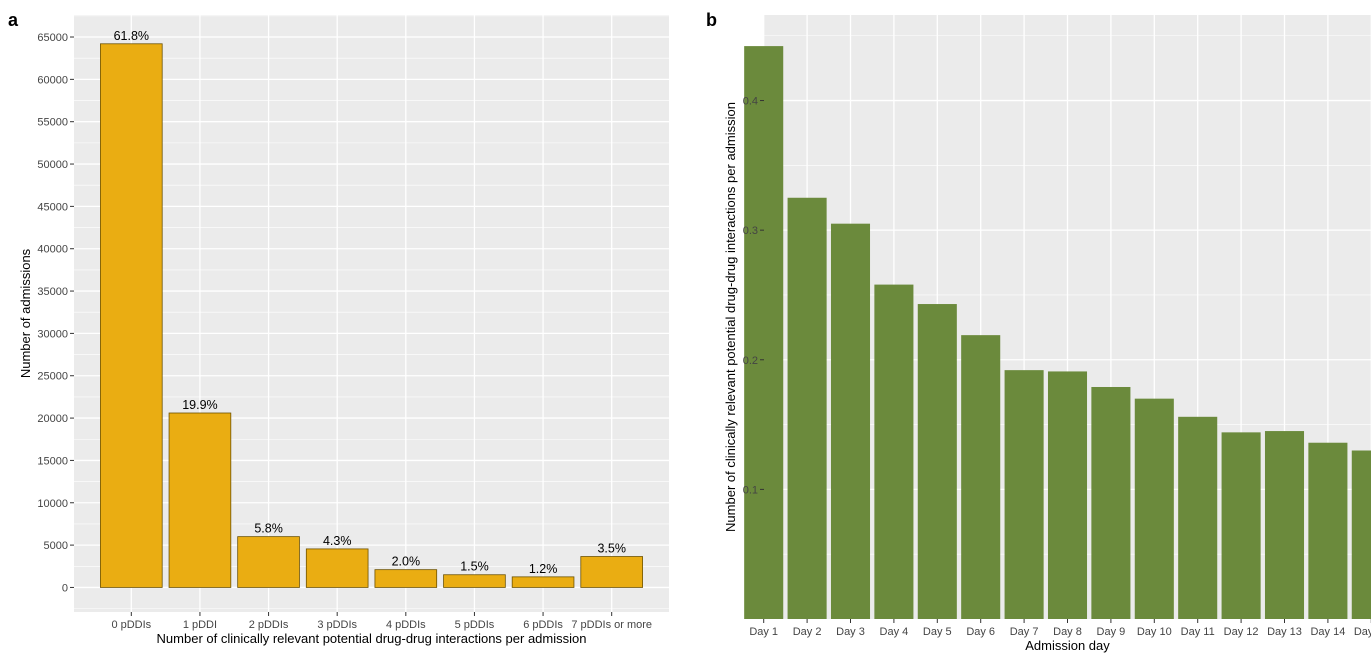  What do you see at coordinates (1154, 632) in the screenshot?
I see `x-tick-label: Day 10` at bounding box center [1154, 632].